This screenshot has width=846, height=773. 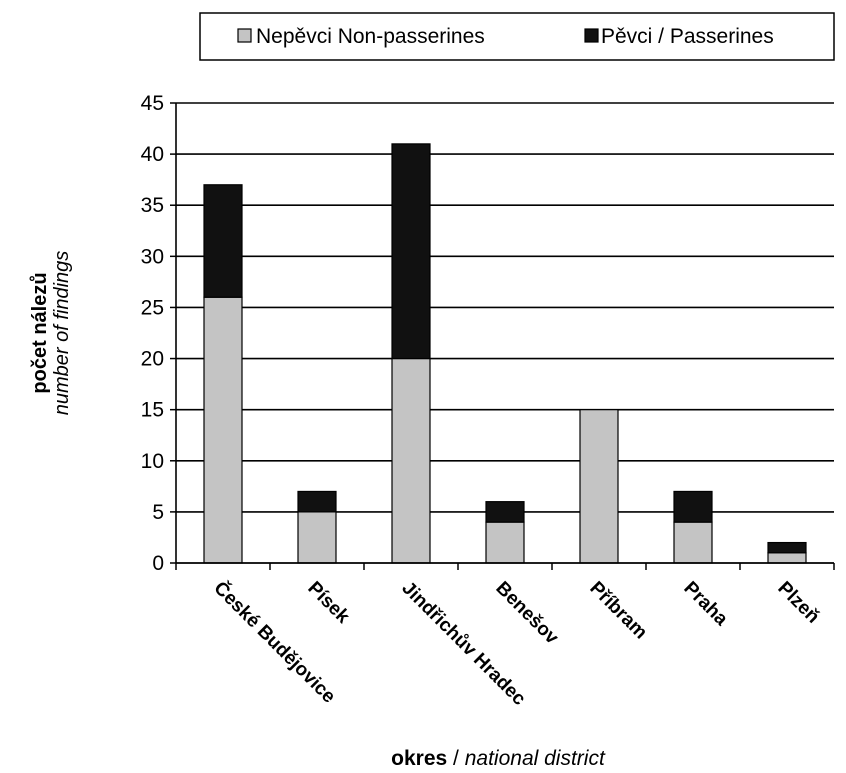 I want to click on y-tick-label: 5, so click(x=158, y=512).